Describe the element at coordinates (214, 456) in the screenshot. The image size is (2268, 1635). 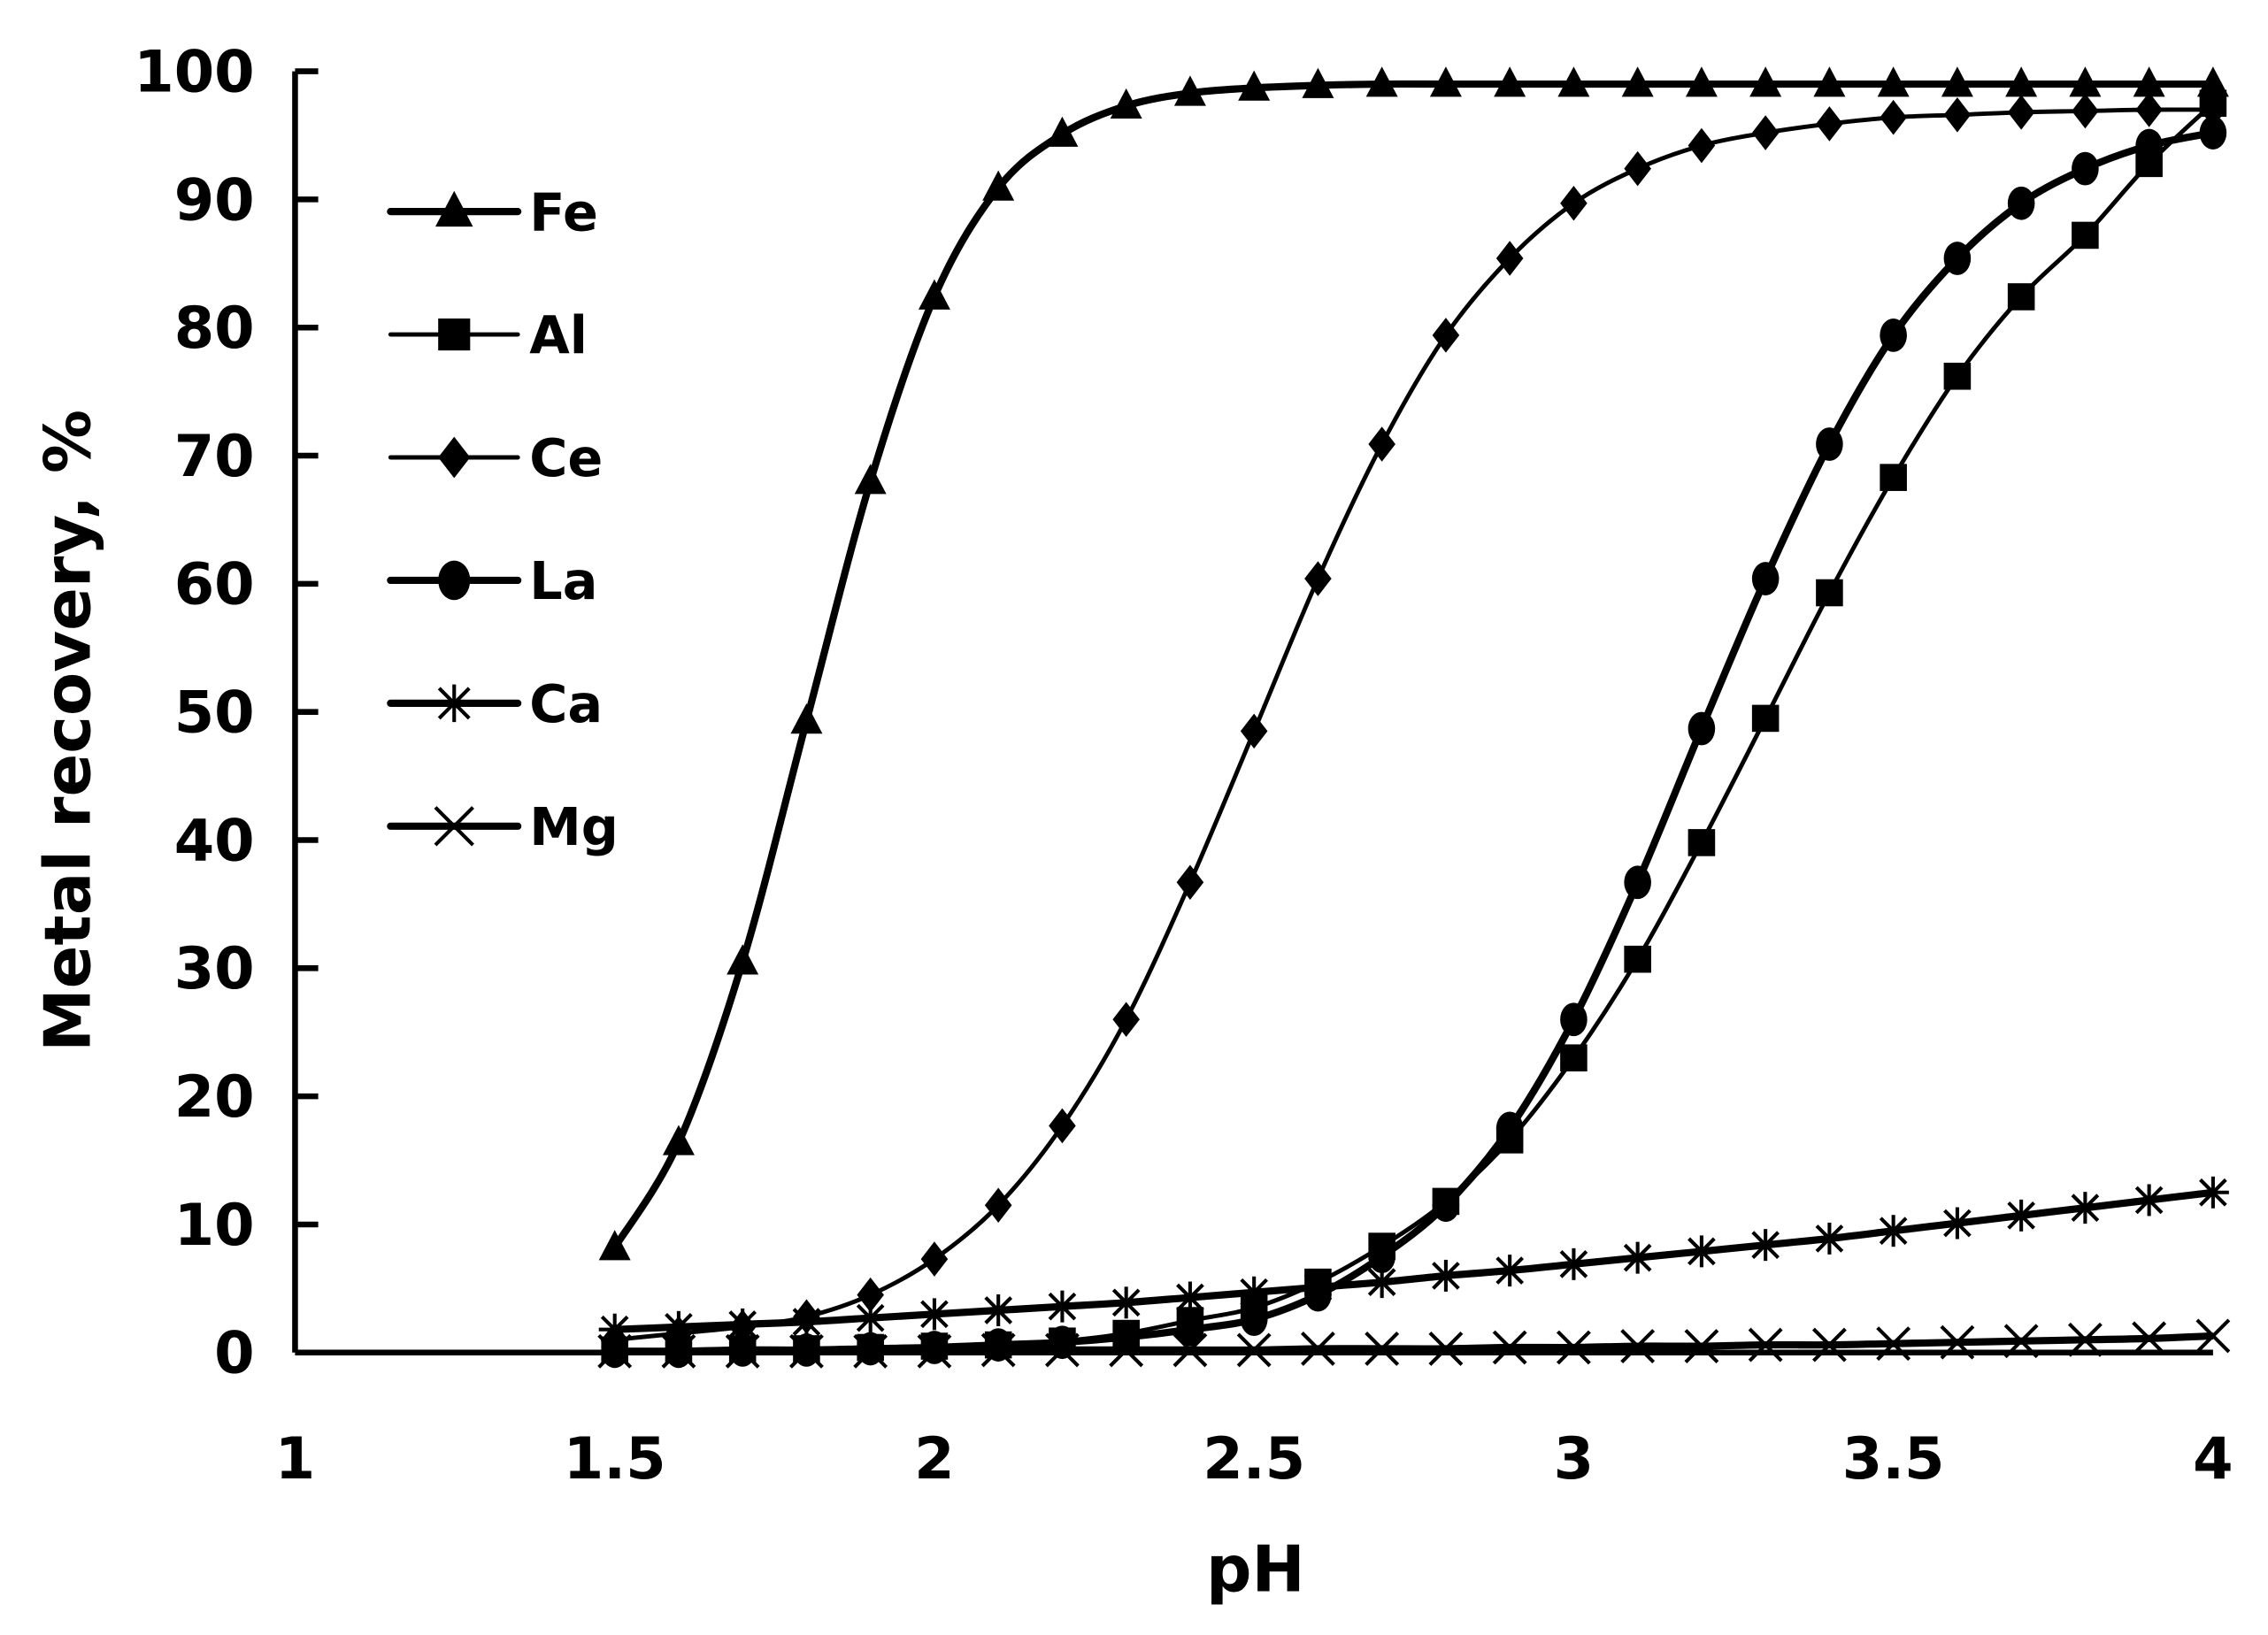
I see `y-tick-label: 70` at that location.